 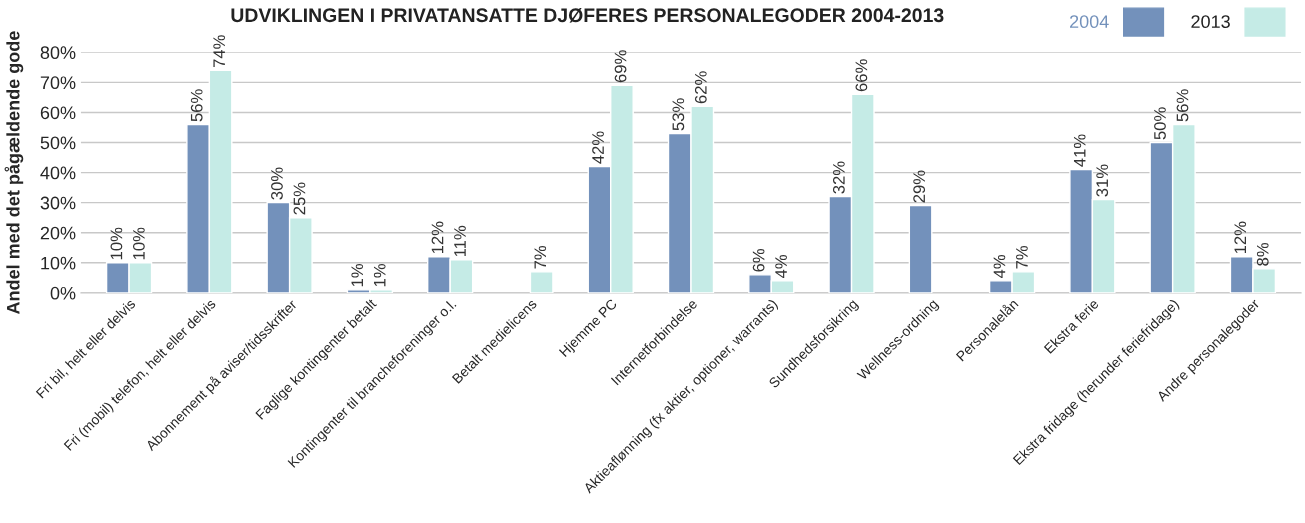 I want to click on data-label: 42%, so click(x=598, y=147).